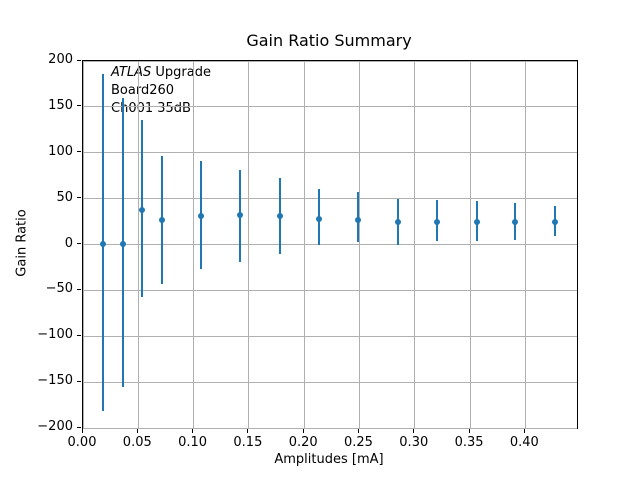  I want to click on y-tick-label: 0, so click(68, 243).